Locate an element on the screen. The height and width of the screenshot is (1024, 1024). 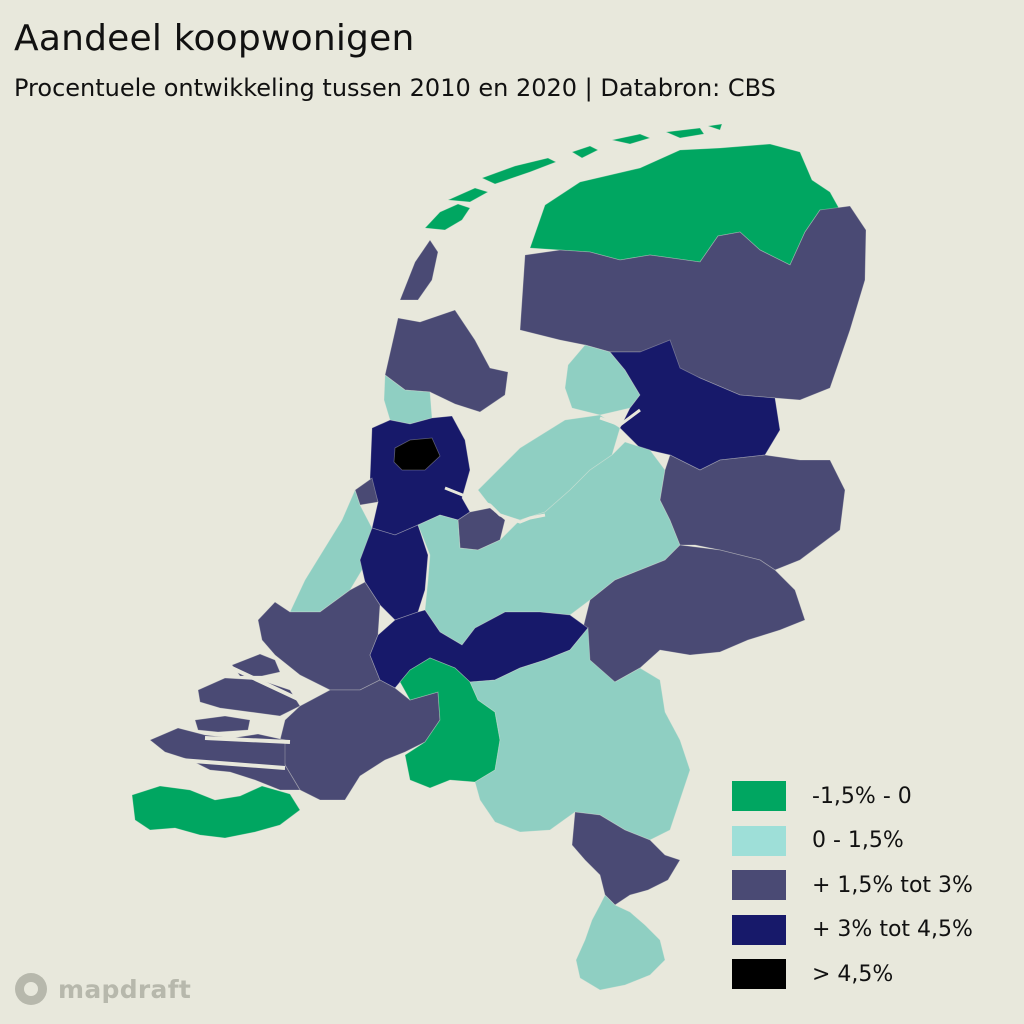
region-zh-coast is located at coordinates (331, 550).